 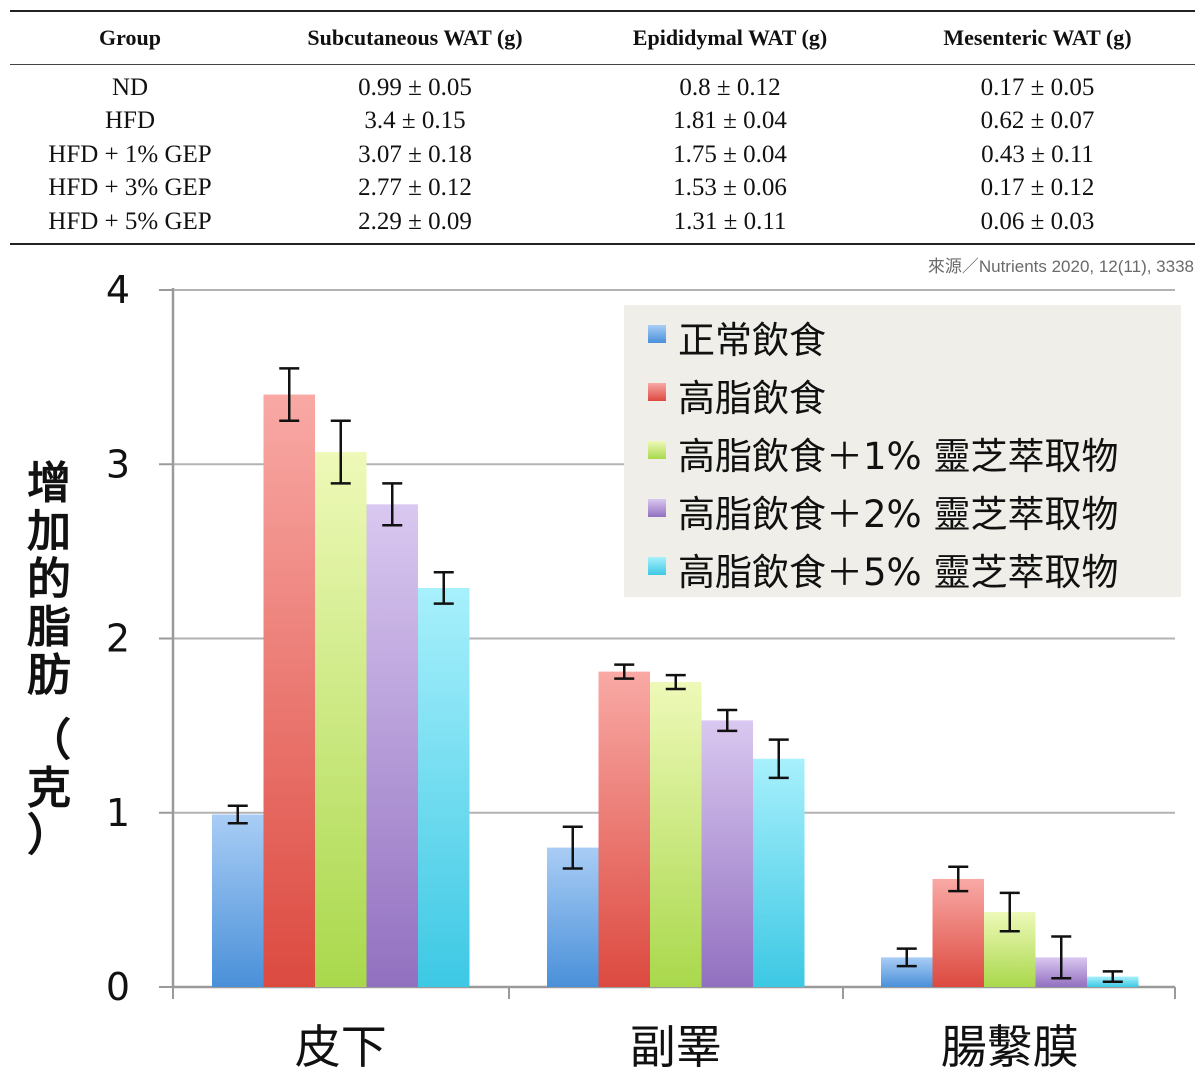 I want to click on header-epididymal: Epididymal WAT (g), so click(x=730, y=37).